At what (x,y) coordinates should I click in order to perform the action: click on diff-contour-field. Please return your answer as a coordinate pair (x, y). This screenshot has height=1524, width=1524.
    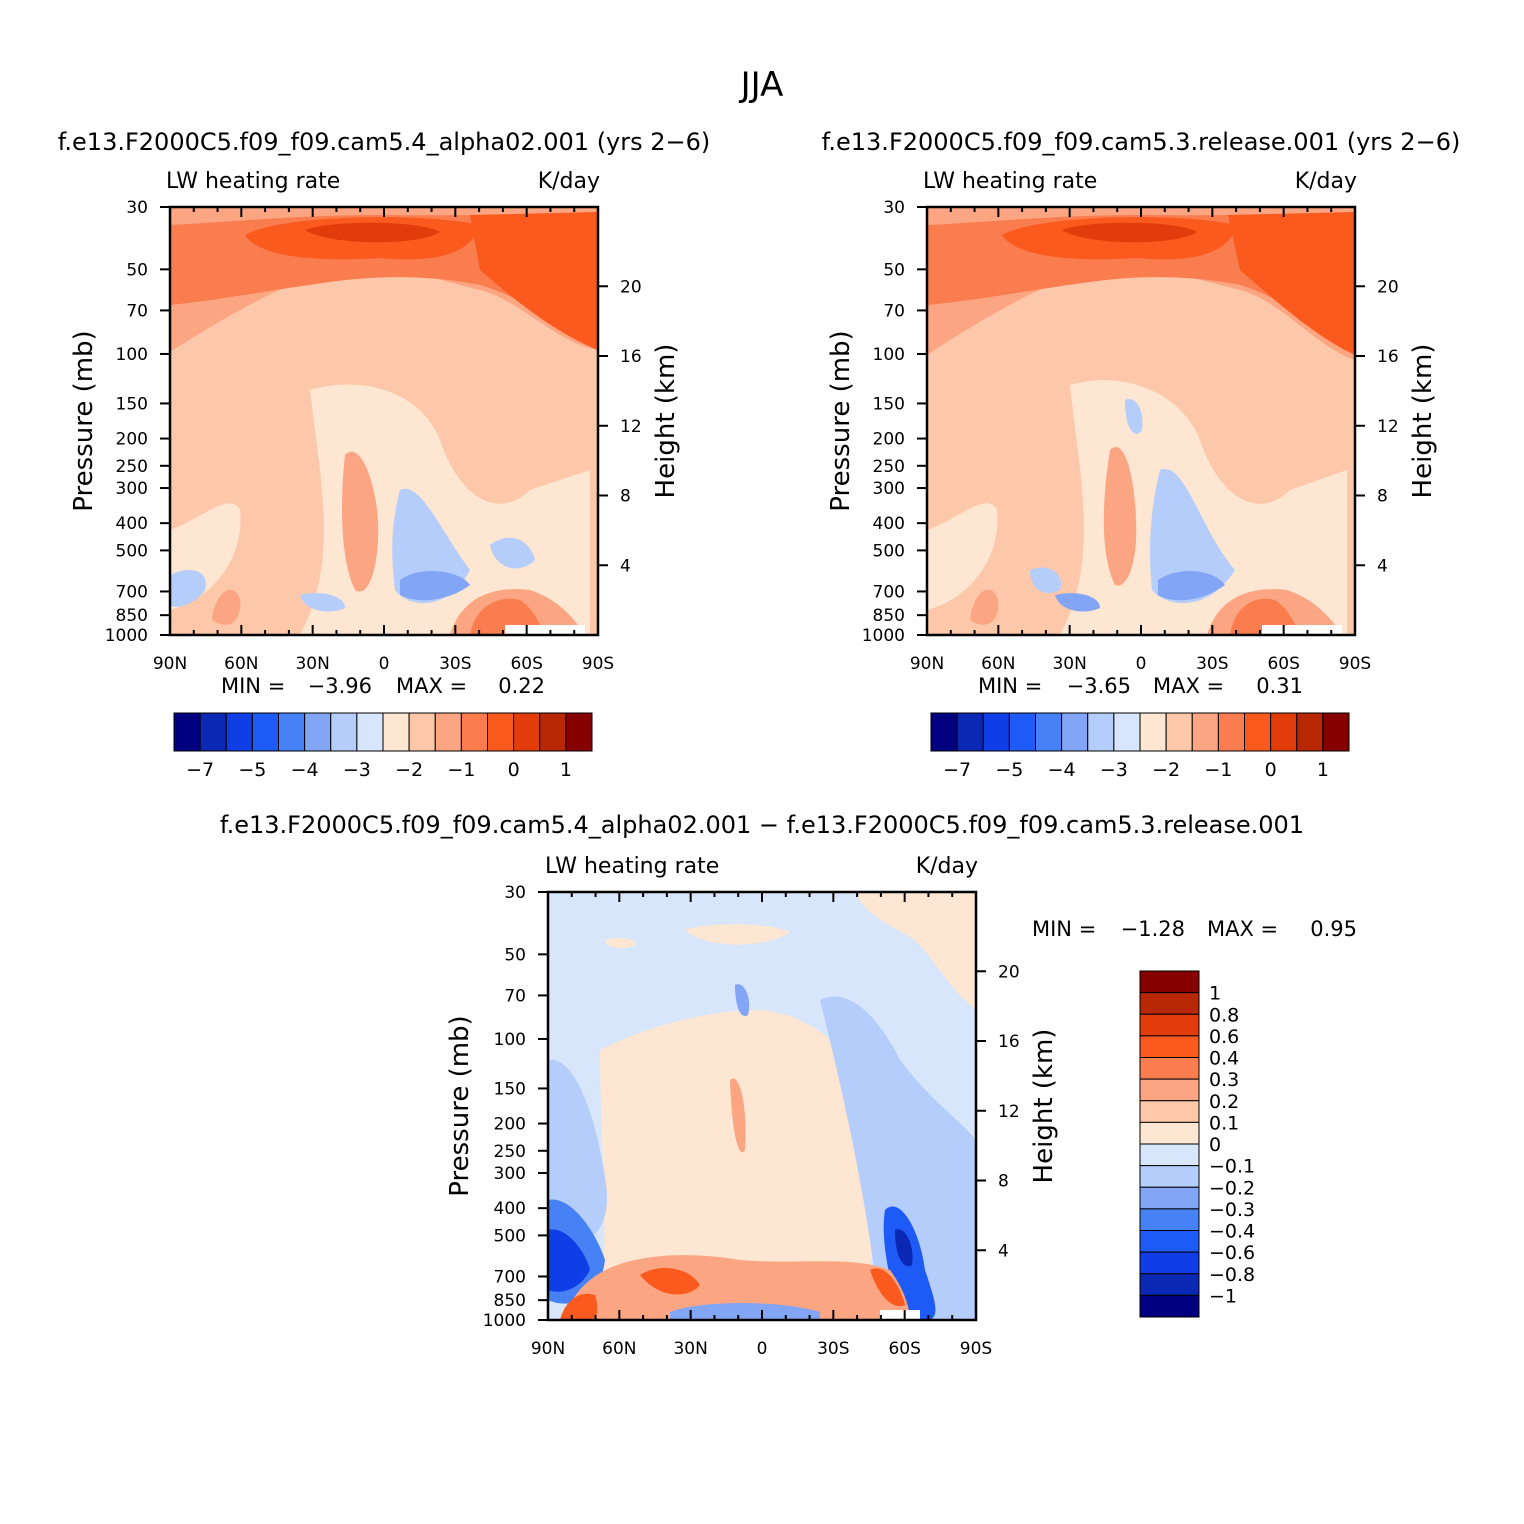
    Looking at the image, I should click on (762, 1106).